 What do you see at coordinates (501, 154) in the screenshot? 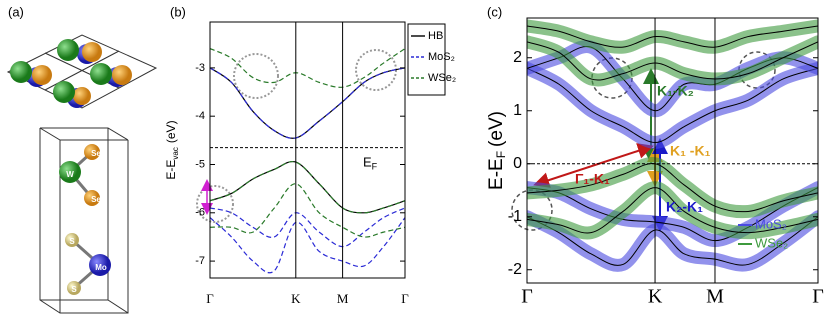
I see `y-label-sub: F` at bounding box center [501, 154].